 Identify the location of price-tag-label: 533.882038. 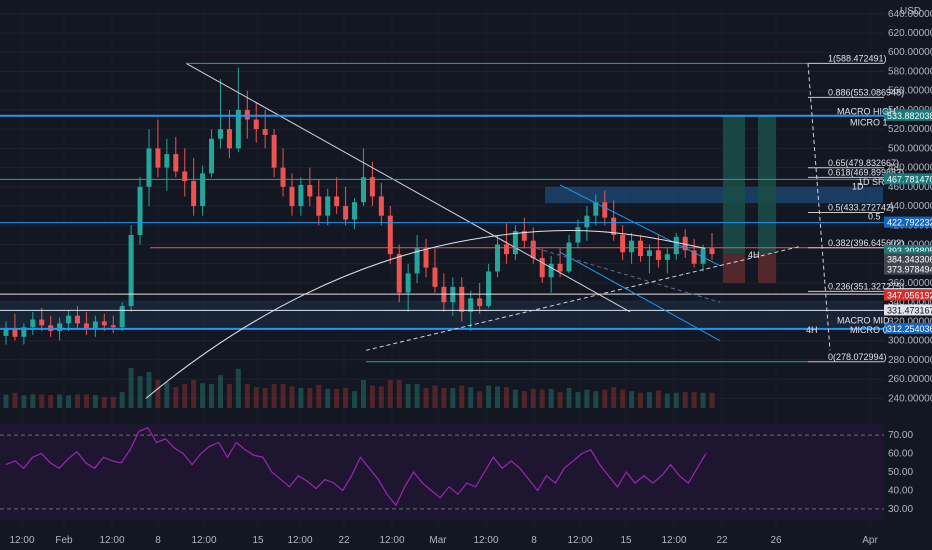
(909, 116).